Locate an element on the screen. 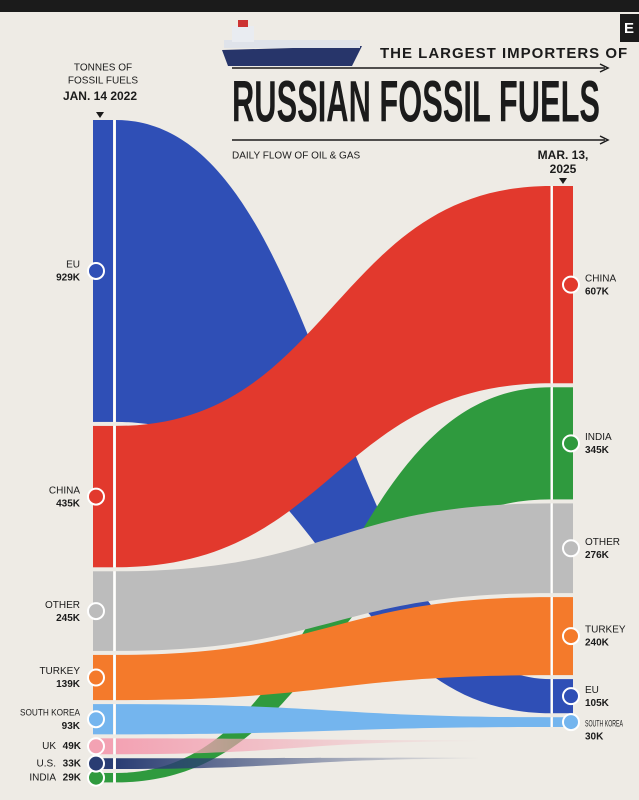 This screenshot has height=800, width=639. subtitle: THE LARGEST IMPORTERS OF is located at coordinates (504, 53).